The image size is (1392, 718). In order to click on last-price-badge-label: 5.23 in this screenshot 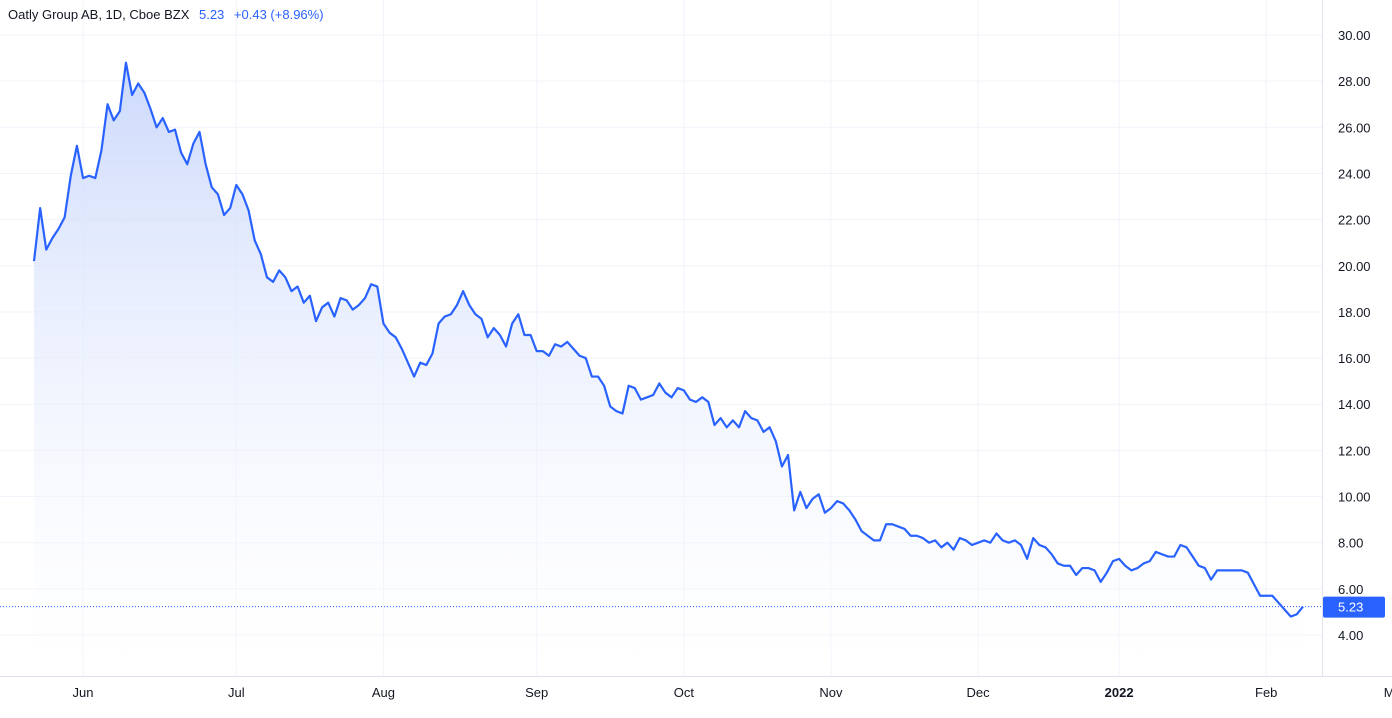, I will do `click(1350, 607)`.